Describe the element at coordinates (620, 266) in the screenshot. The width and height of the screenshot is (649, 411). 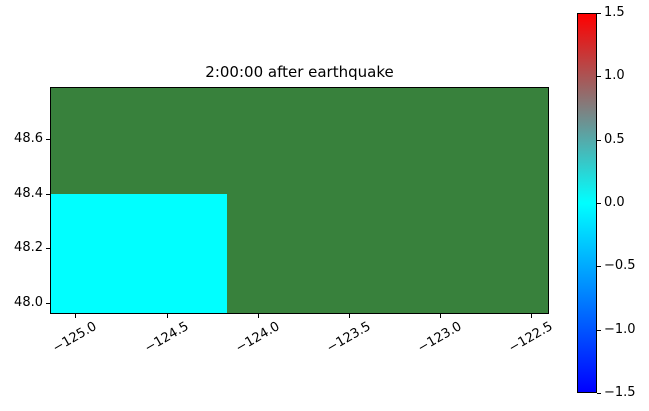
I see `colorbar-tick-label: −0.5` at that location.